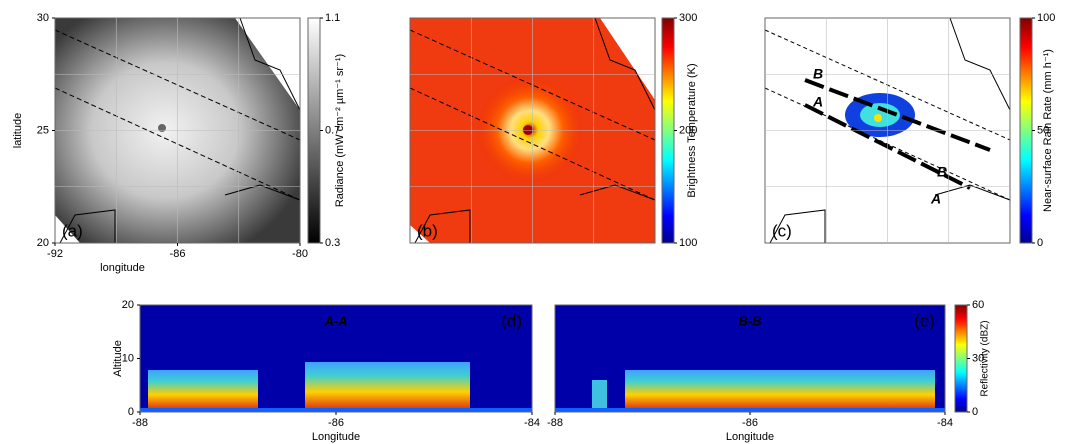 Image resolution: width=1090 pixels, height=444 pixels. I want to click on panel-label: (a), so click(72, 230).